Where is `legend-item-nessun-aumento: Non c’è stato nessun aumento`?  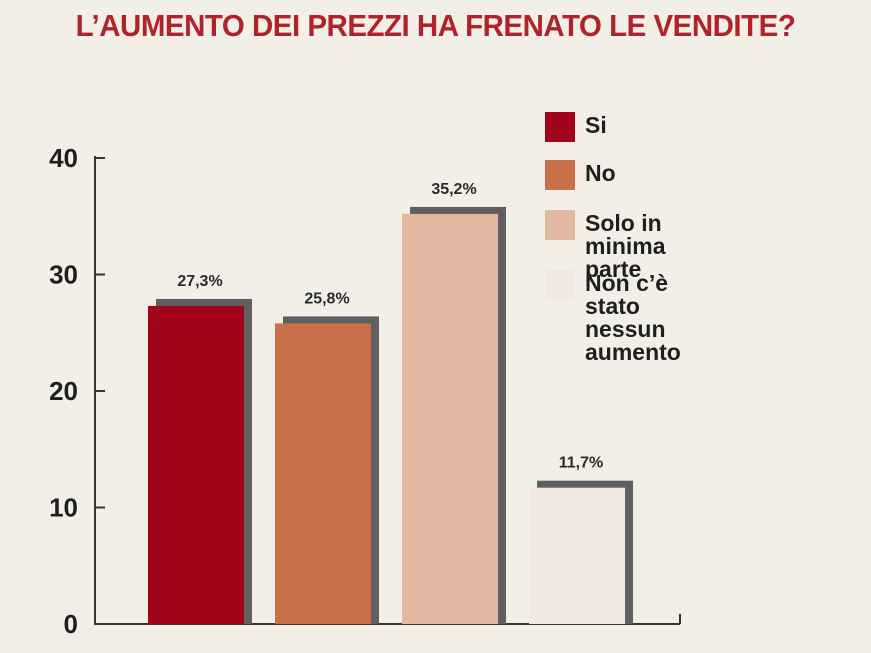 legend-item-nessun-aumento: Non c’è stato nessun aumento is located at coordinates (613, 317).